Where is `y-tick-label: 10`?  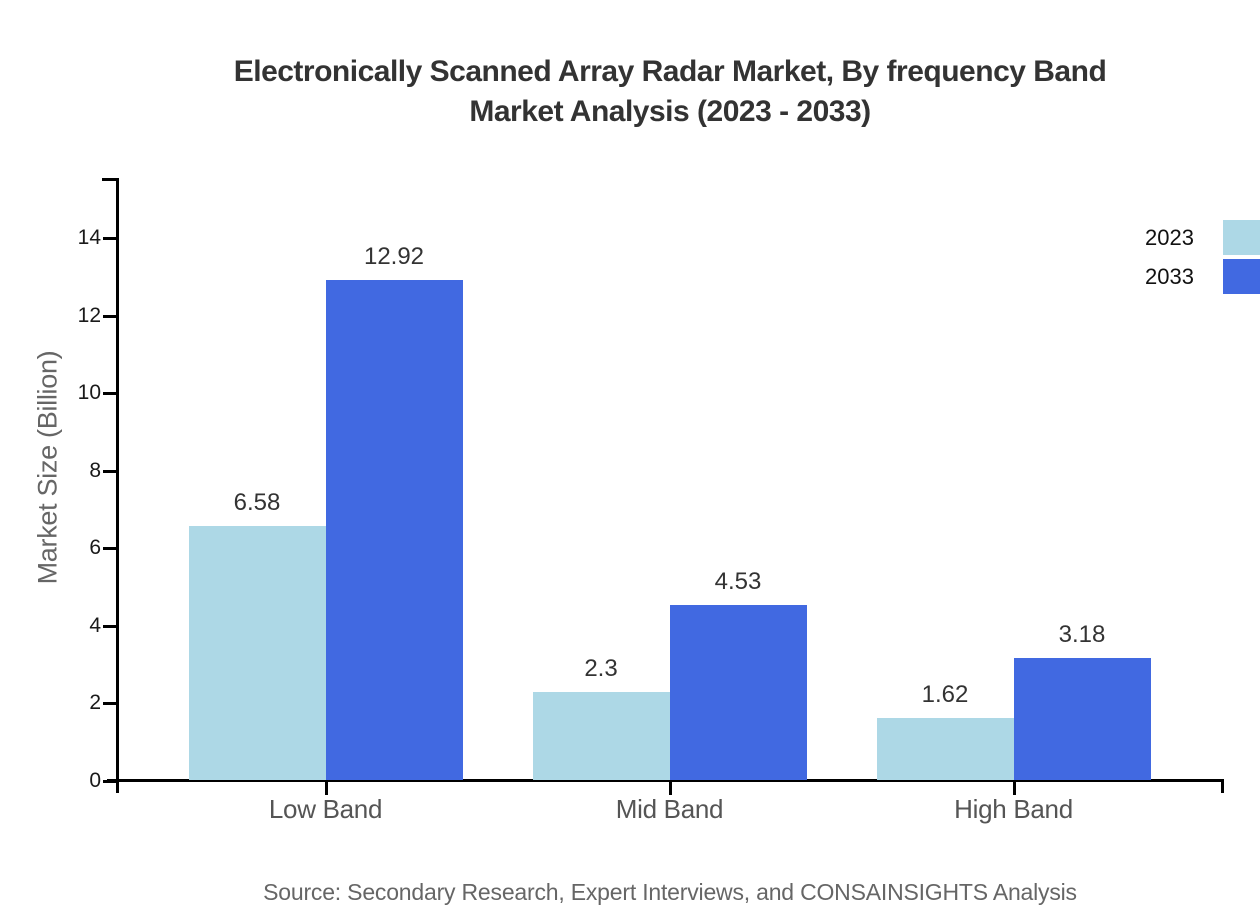
y-tick-label: 10 is located at coordinates (89, 392).